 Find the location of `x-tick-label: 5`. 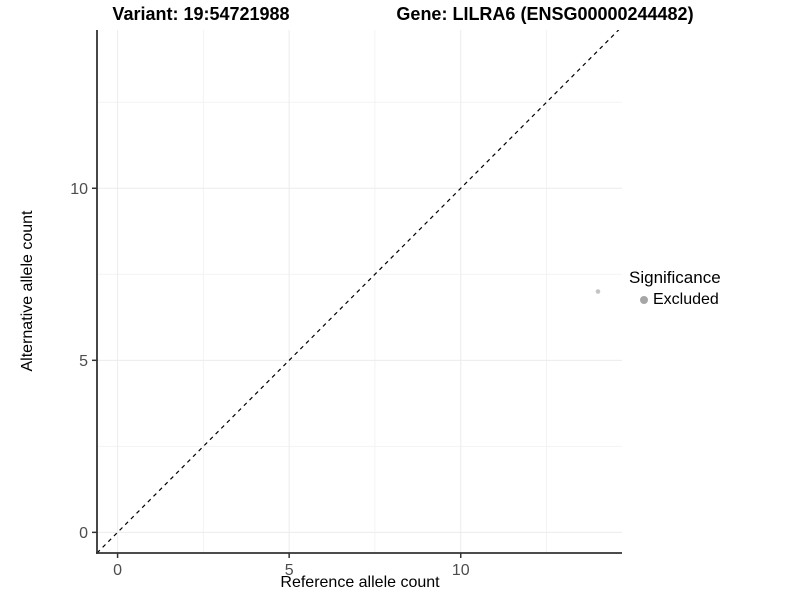

x-tick-label: 5 is located at coordinates (289, 570).